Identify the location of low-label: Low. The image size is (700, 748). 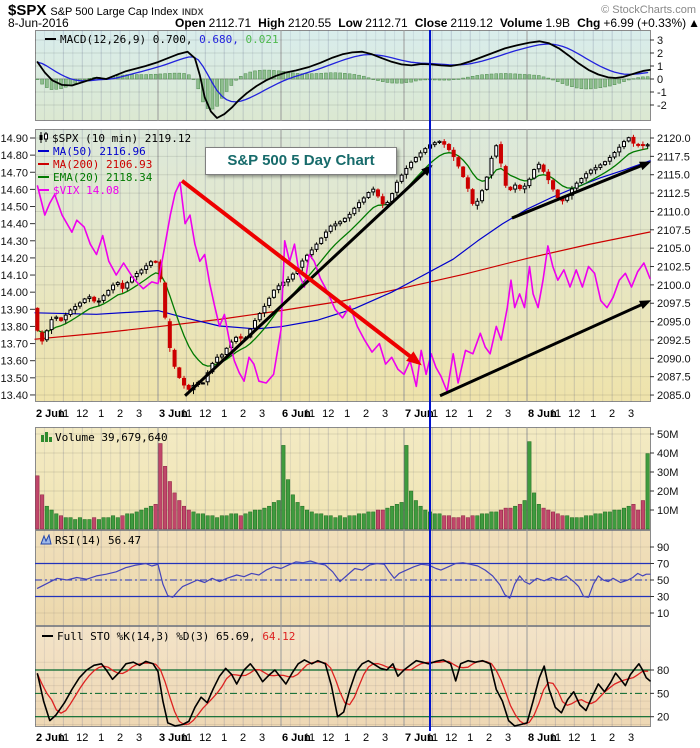
(350, 23).